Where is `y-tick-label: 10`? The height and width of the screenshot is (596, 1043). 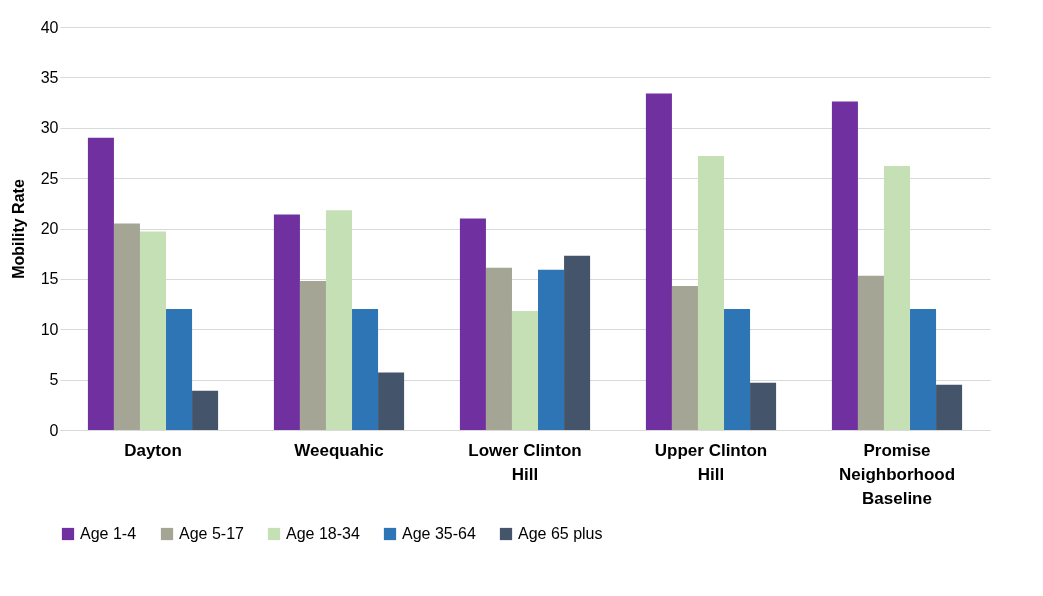
y-tick-label: 10 is located at coordinates (49, 329).